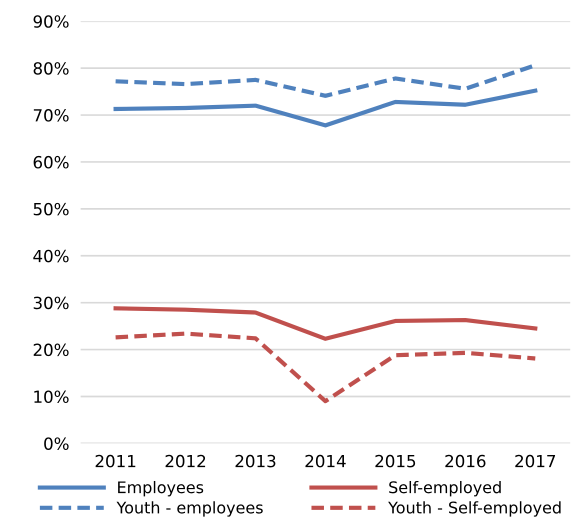  Describe the element at coordinates (395, 461) in the screenshot. I see `x-tick-label: 2015` at that location.